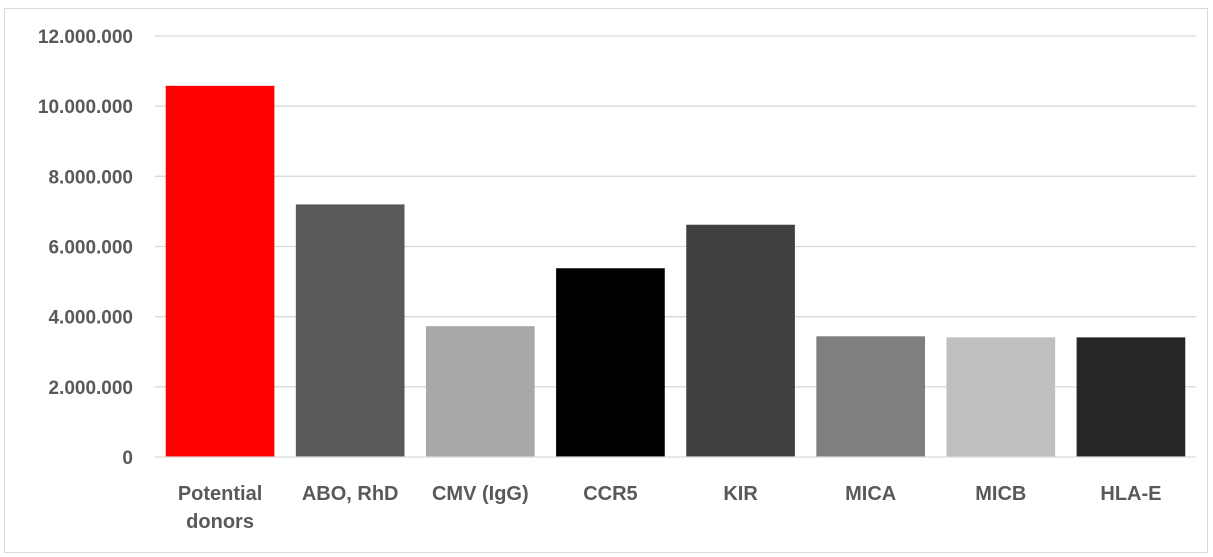 The image size is (1213, 557). I want to click on x-category-label: MICA, so click(870, 494).